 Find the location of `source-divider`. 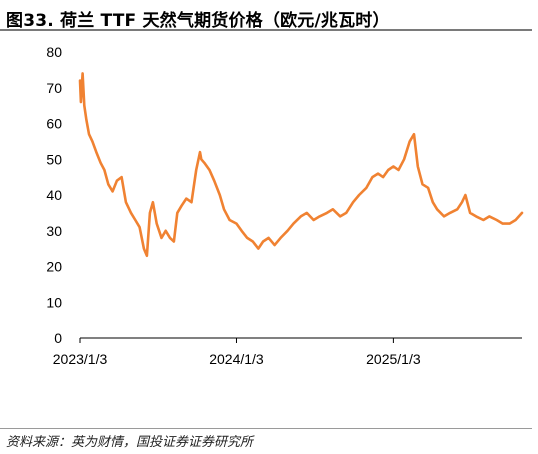

source-divider is located at coordinates (266, 428).